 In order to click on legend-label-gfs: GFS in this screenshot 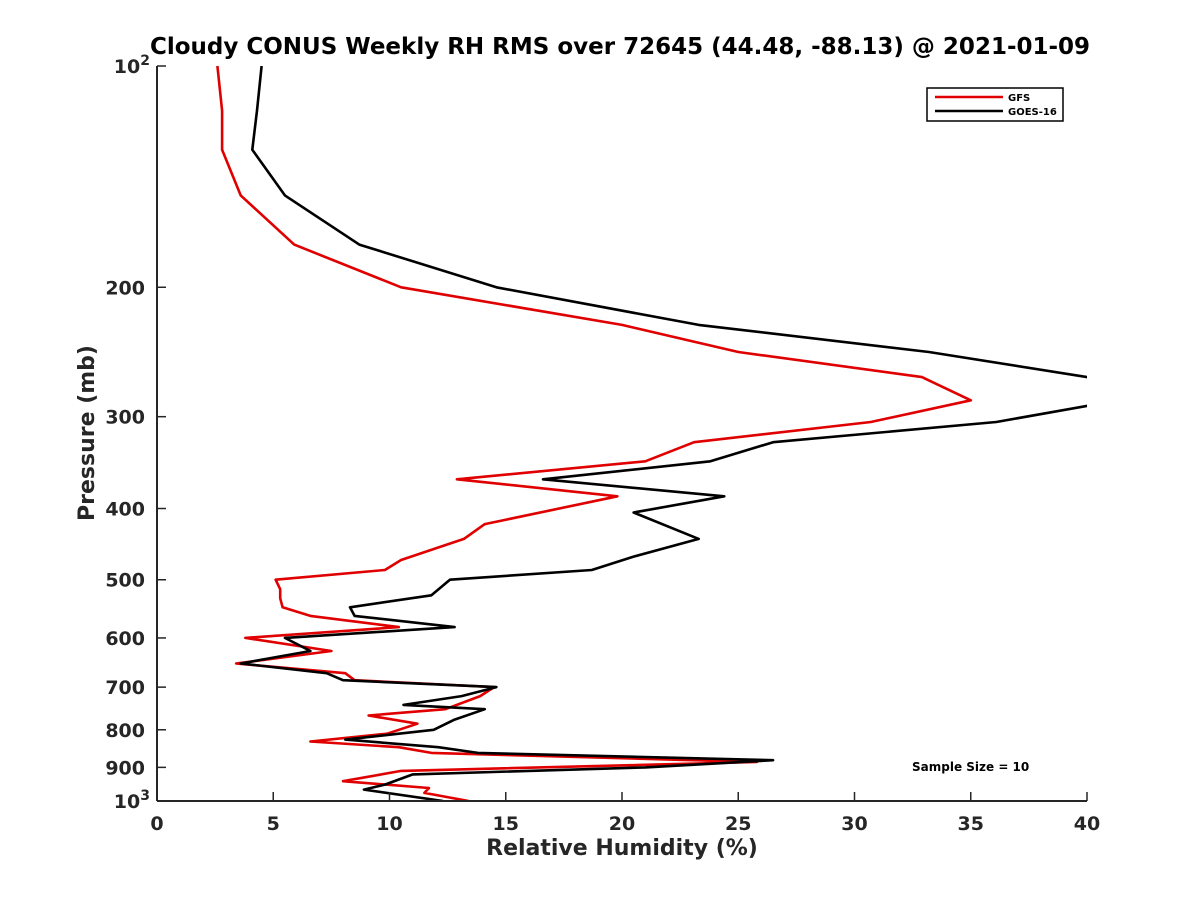, I will do `click(1019, 98)`.